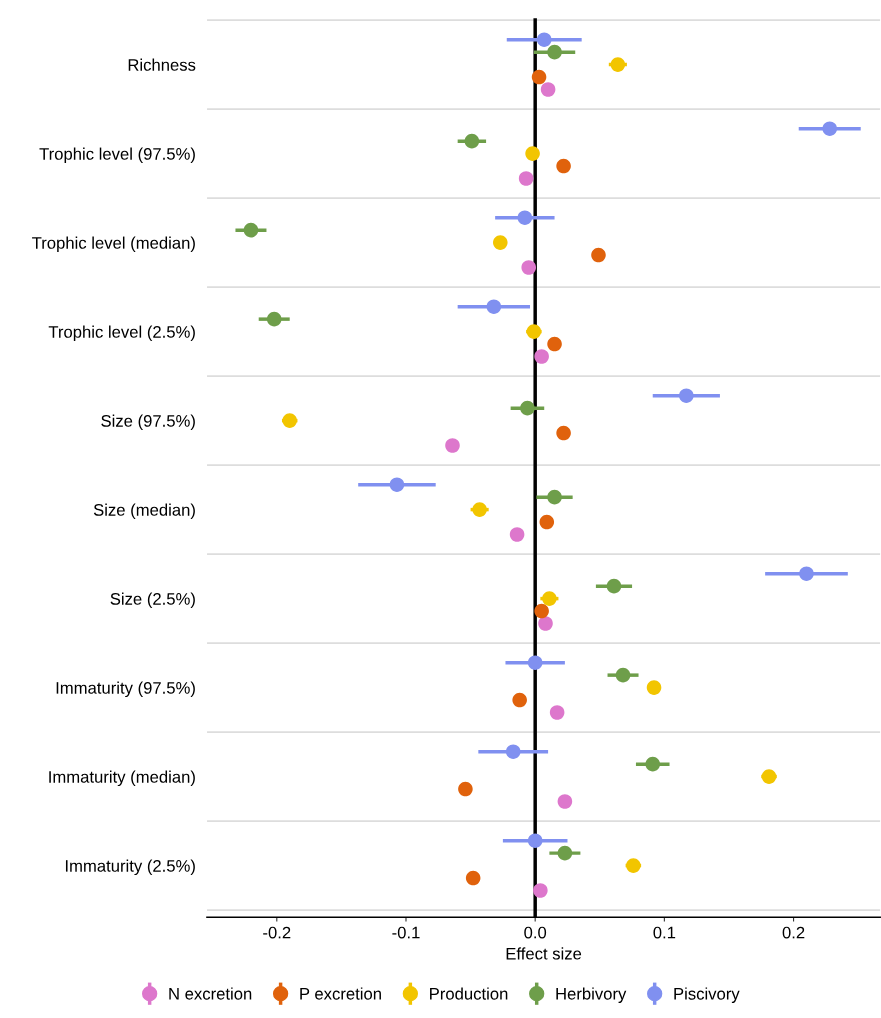 The width and height of the screenshot is (881, 1018). What do you see at coordinates (144, 511) in the screenshot?
I see `y-tick-label: Size (median)` at bounding box center [144, 511].